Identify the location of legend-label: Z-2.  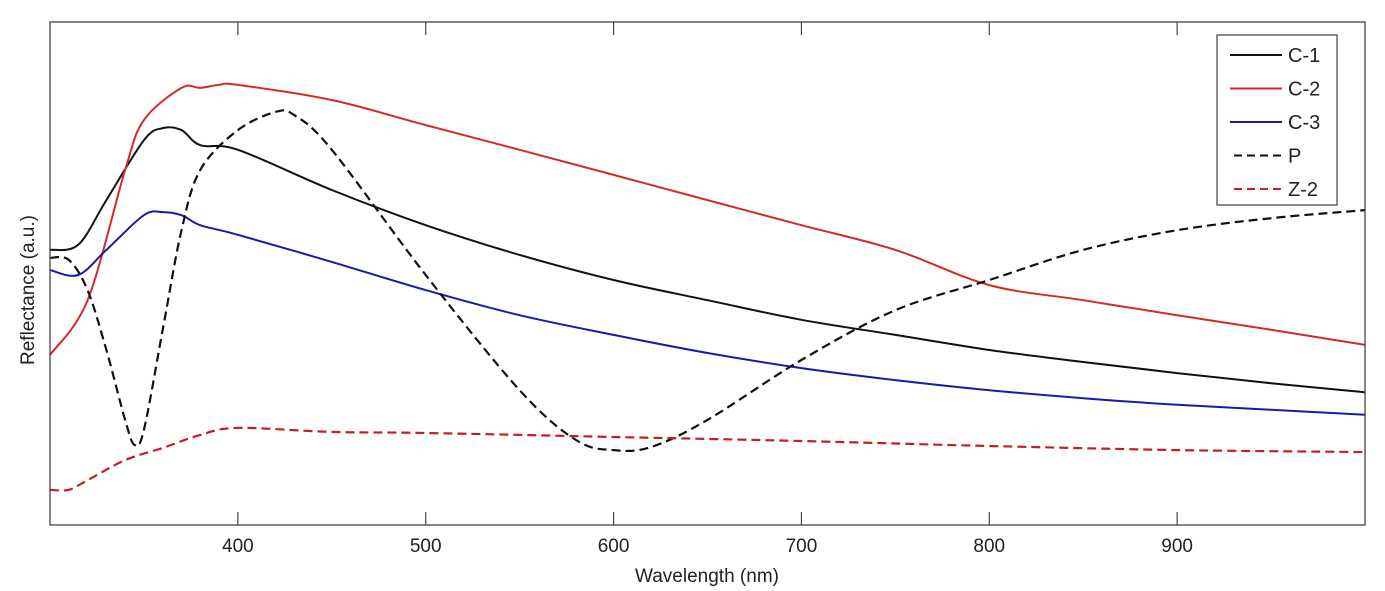
(1303, 190).